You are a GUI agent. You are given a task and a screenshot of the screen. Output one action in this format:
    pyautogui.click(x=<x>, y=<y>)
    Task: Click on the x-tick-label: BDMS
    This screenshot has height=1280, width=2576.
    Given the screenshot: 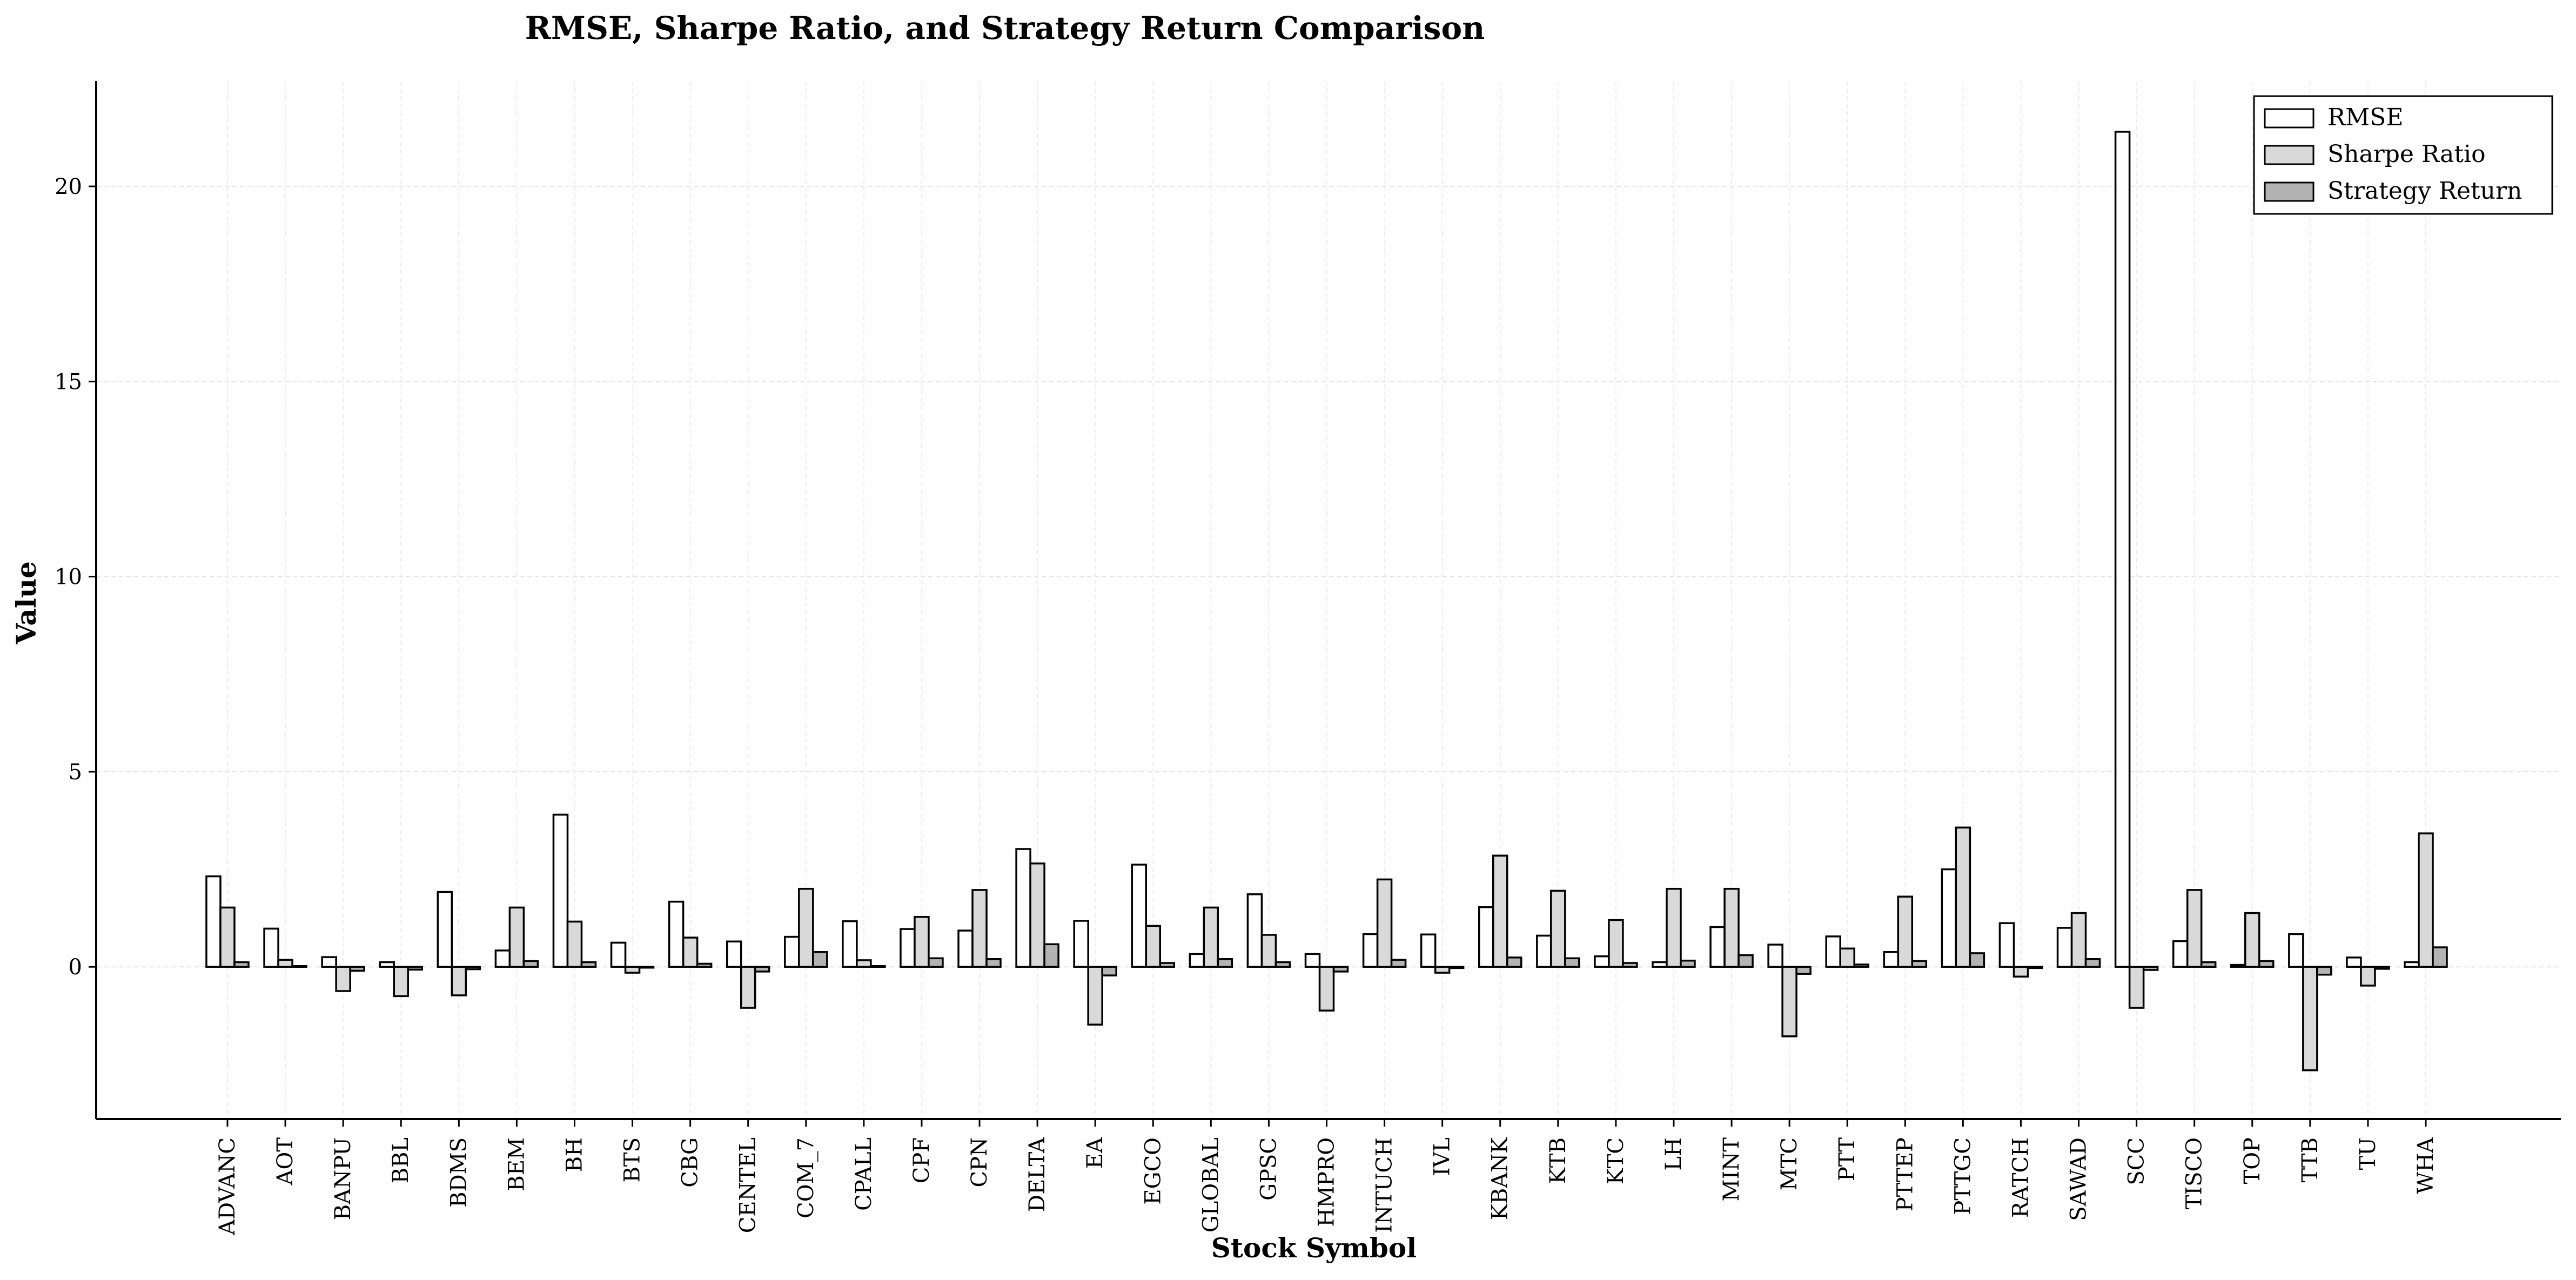 What is the action you would take?
    pyautogui.click(x=459, y=1172)
    